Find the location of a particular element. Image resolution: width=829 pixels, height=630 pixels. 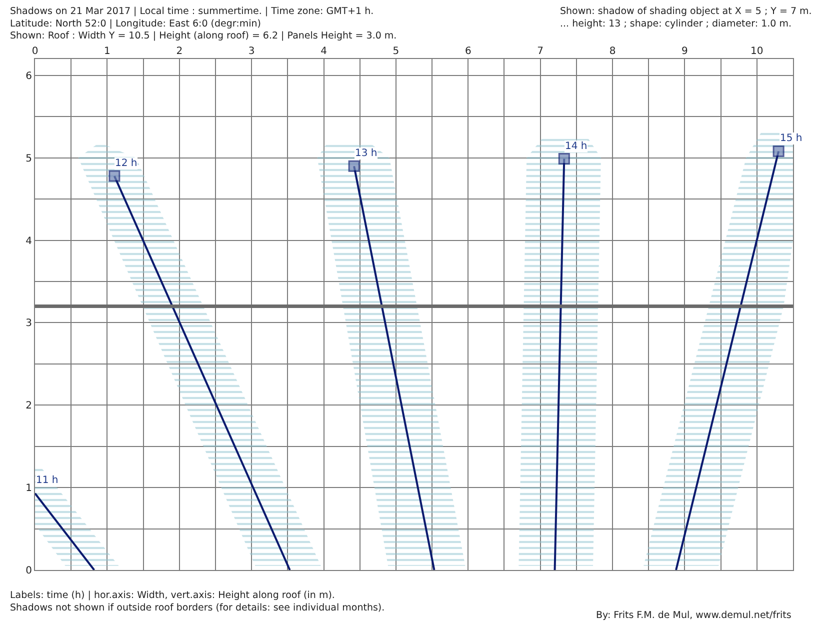

x-tick-label: 9 is located at coordinates (685, 51).